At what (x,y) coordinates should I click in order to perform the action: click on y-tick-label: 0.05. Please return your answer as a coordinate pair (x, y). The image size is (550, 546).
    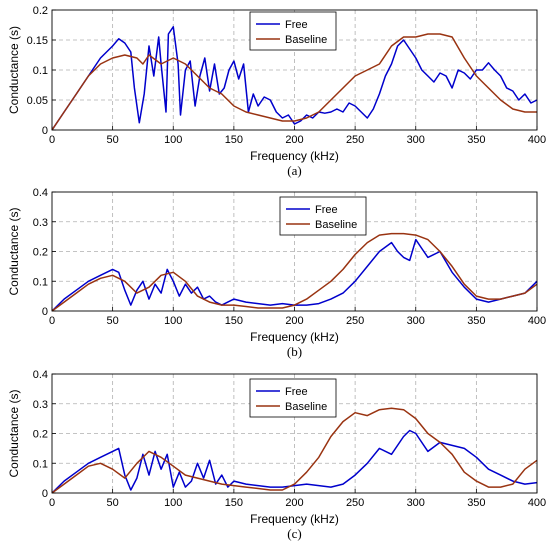
    Looking at the image, I should click on (37, 101).